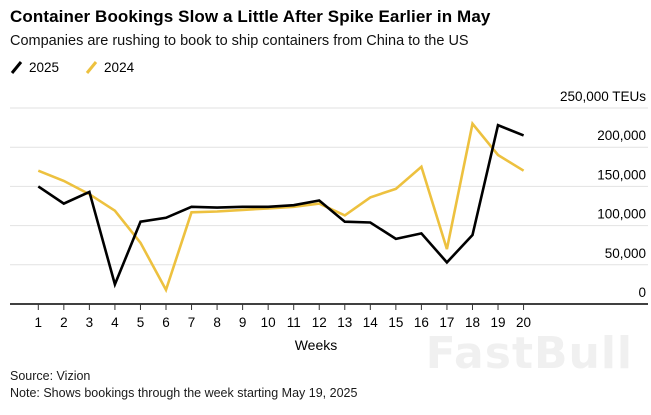 This screenshot has width=651, height=415. What do you see at coordinates (217, 322) in the screenshot?
I see `x-tick-label-8: 8` at bounding box center [217, 322].